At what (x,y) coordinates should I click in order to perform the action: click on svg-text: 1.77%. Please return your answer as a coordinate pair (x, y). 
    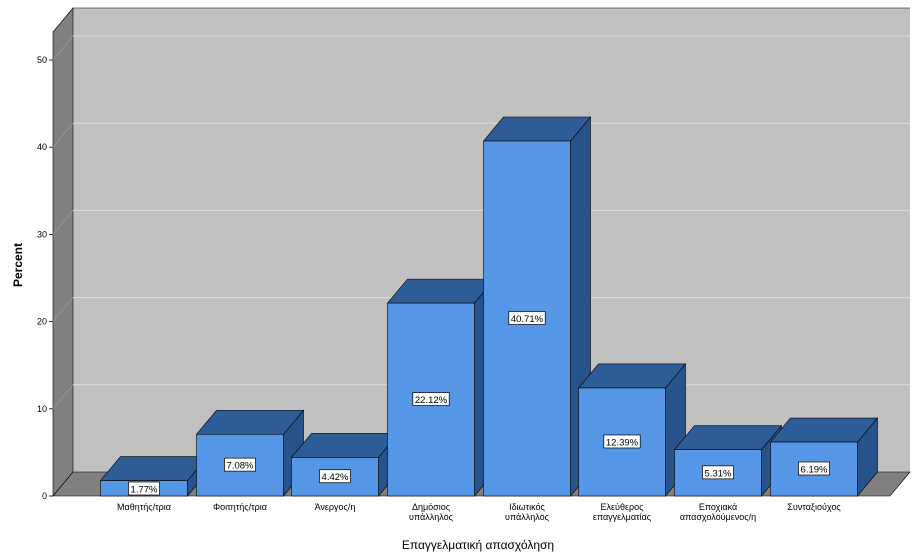
    Looking at the image, I should click on (144, 490).